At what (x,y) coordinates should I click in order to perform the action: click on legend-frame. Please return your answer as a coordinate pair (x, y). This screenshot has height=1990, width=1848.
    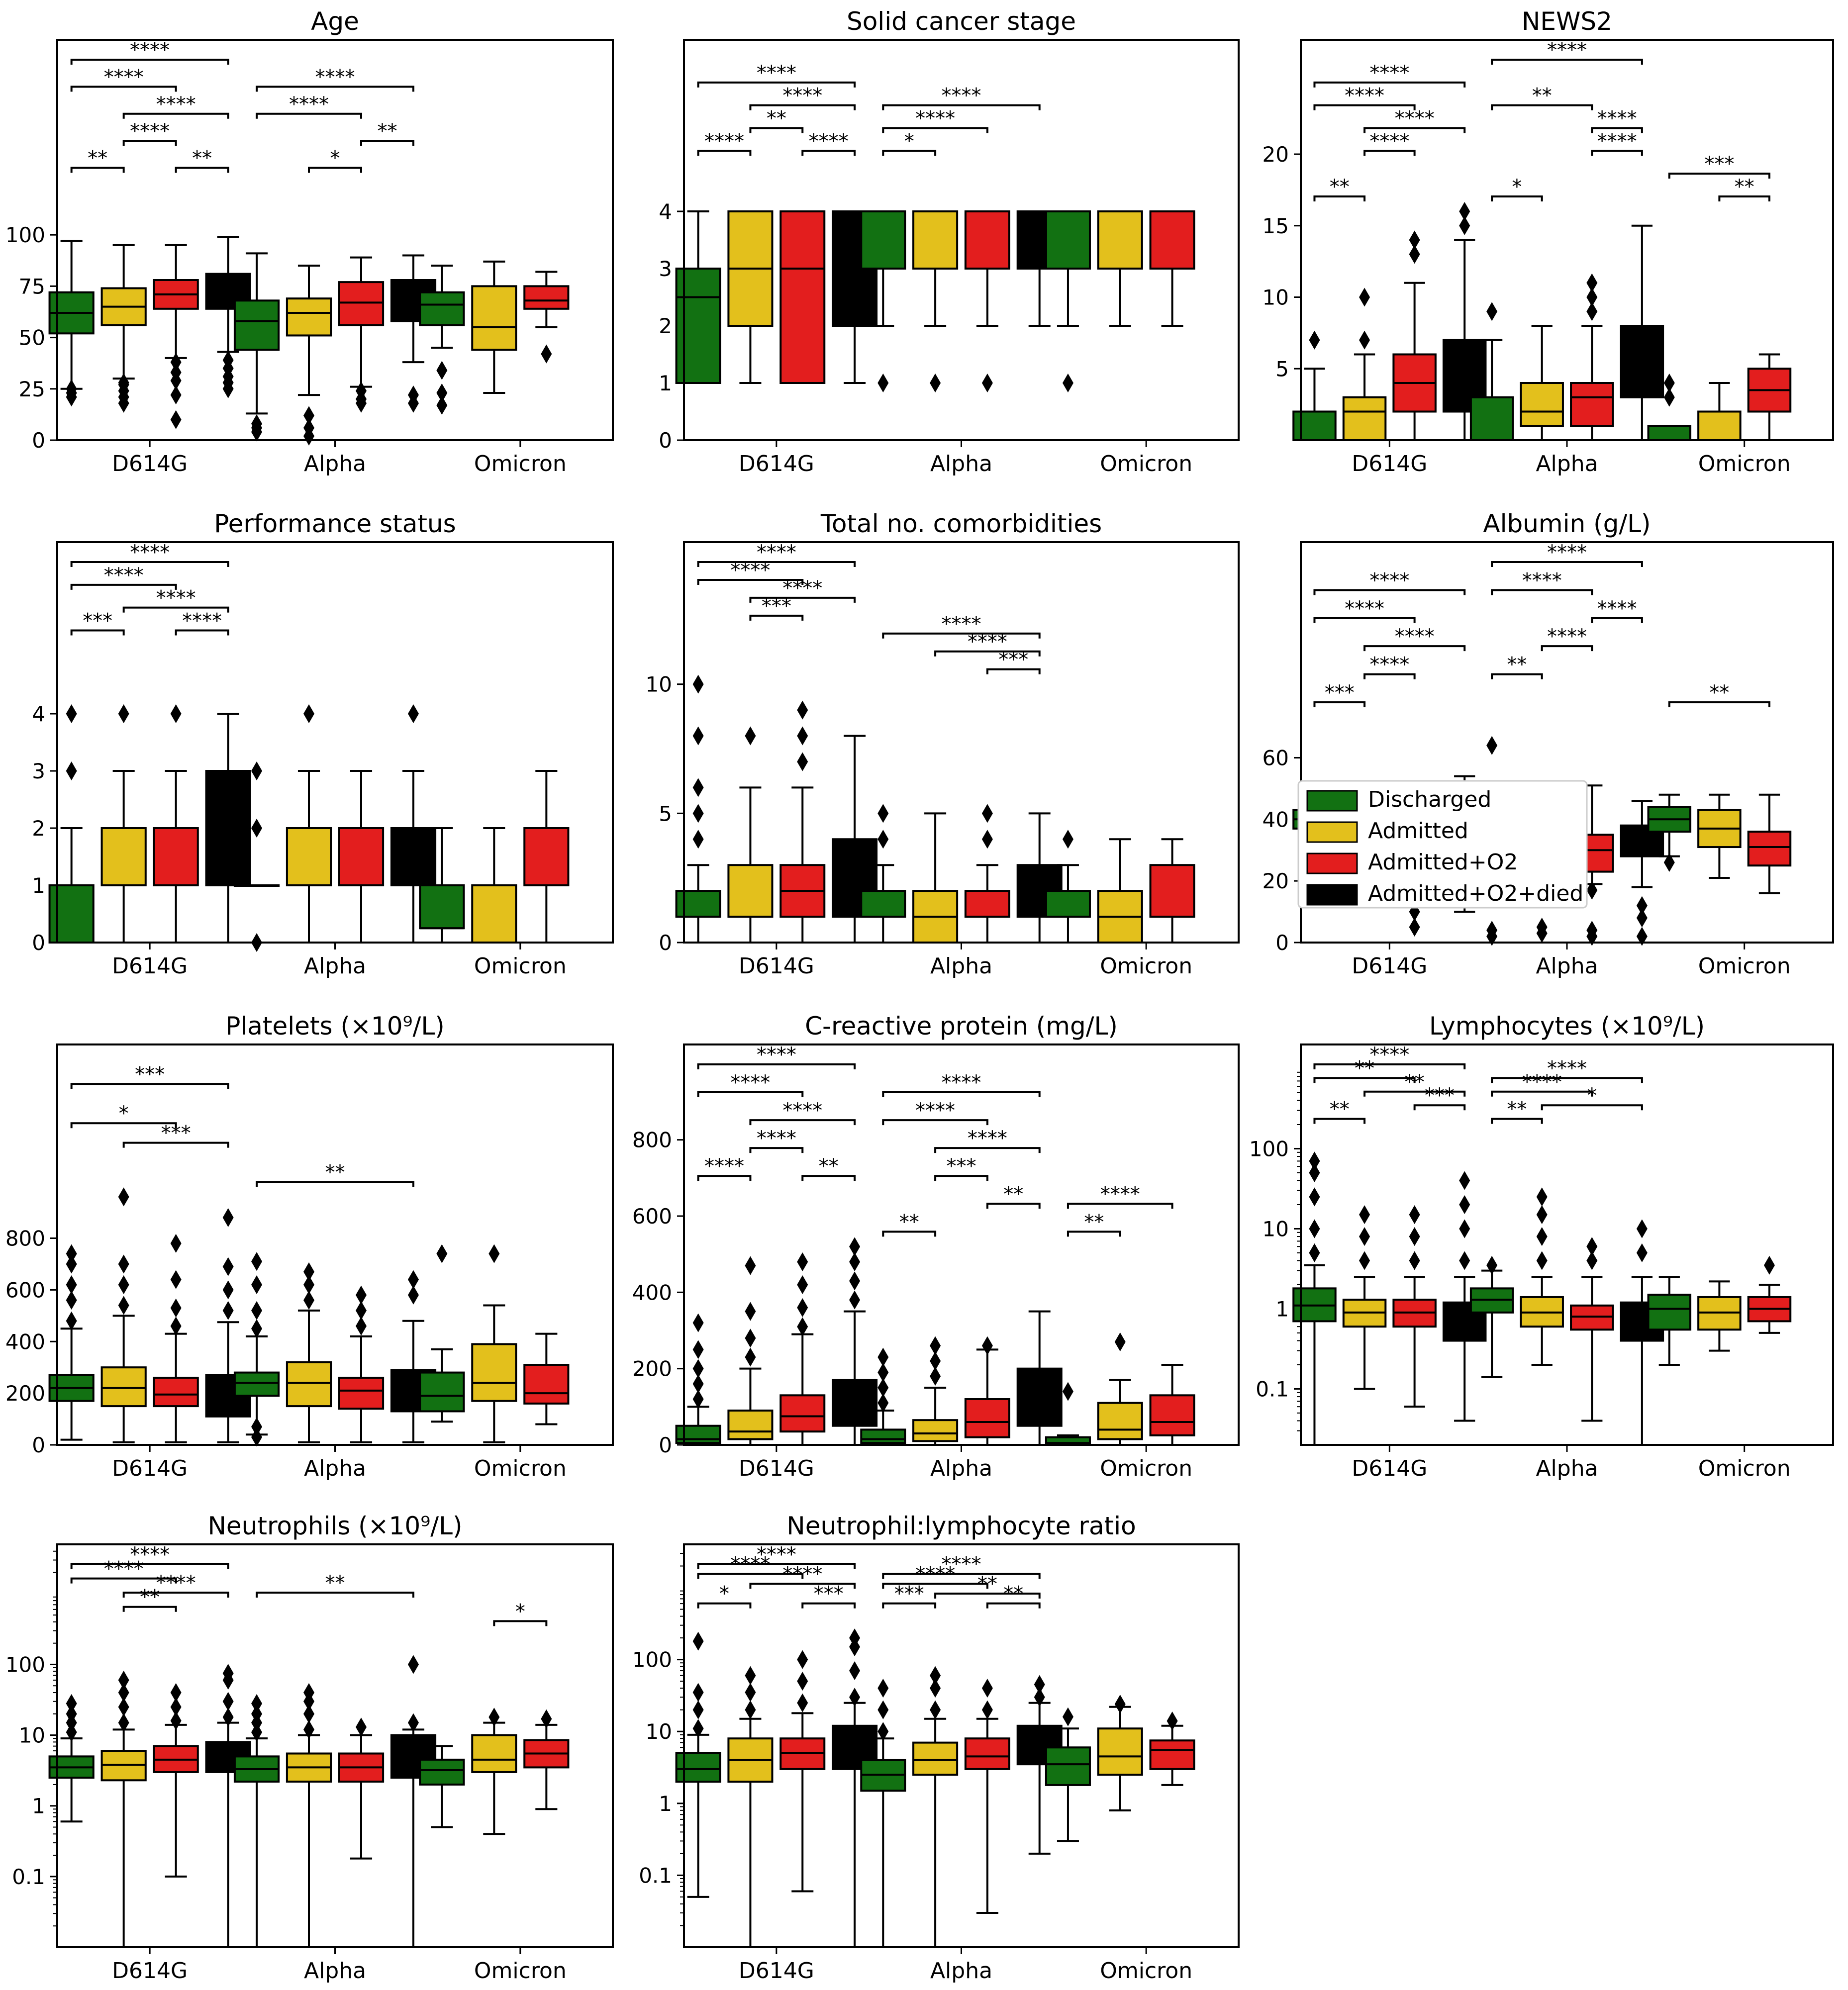
    Looking at the image, I should click on (1442, 844).